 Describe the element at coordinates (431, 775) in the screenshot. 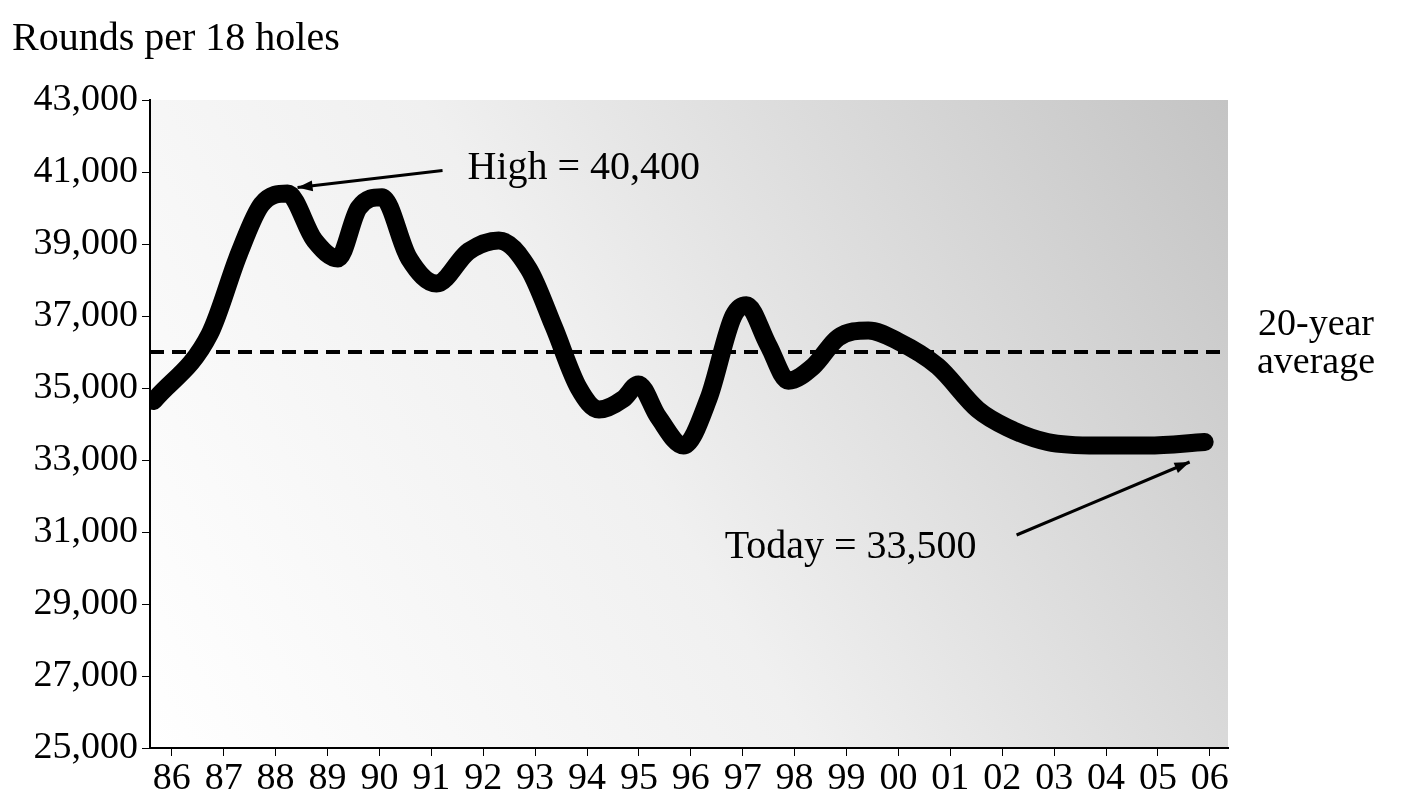

I see `x-tick-label: 91` at that location.